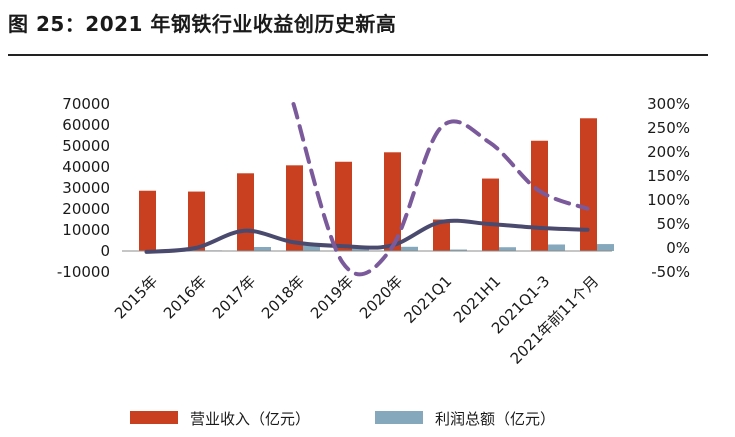  What do you see at coordinates (673, 224) in the screenshot?
I see `right-tick-label: 50%` at bounding box center [673, 224].